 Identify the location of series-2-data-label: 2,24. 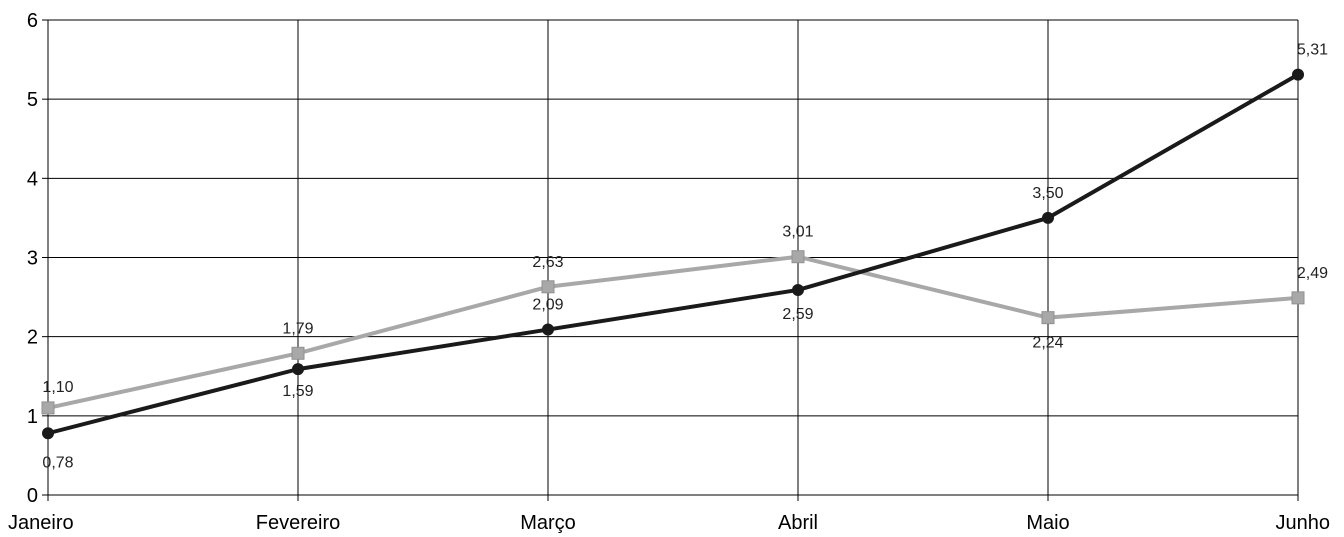
(1047, 343).